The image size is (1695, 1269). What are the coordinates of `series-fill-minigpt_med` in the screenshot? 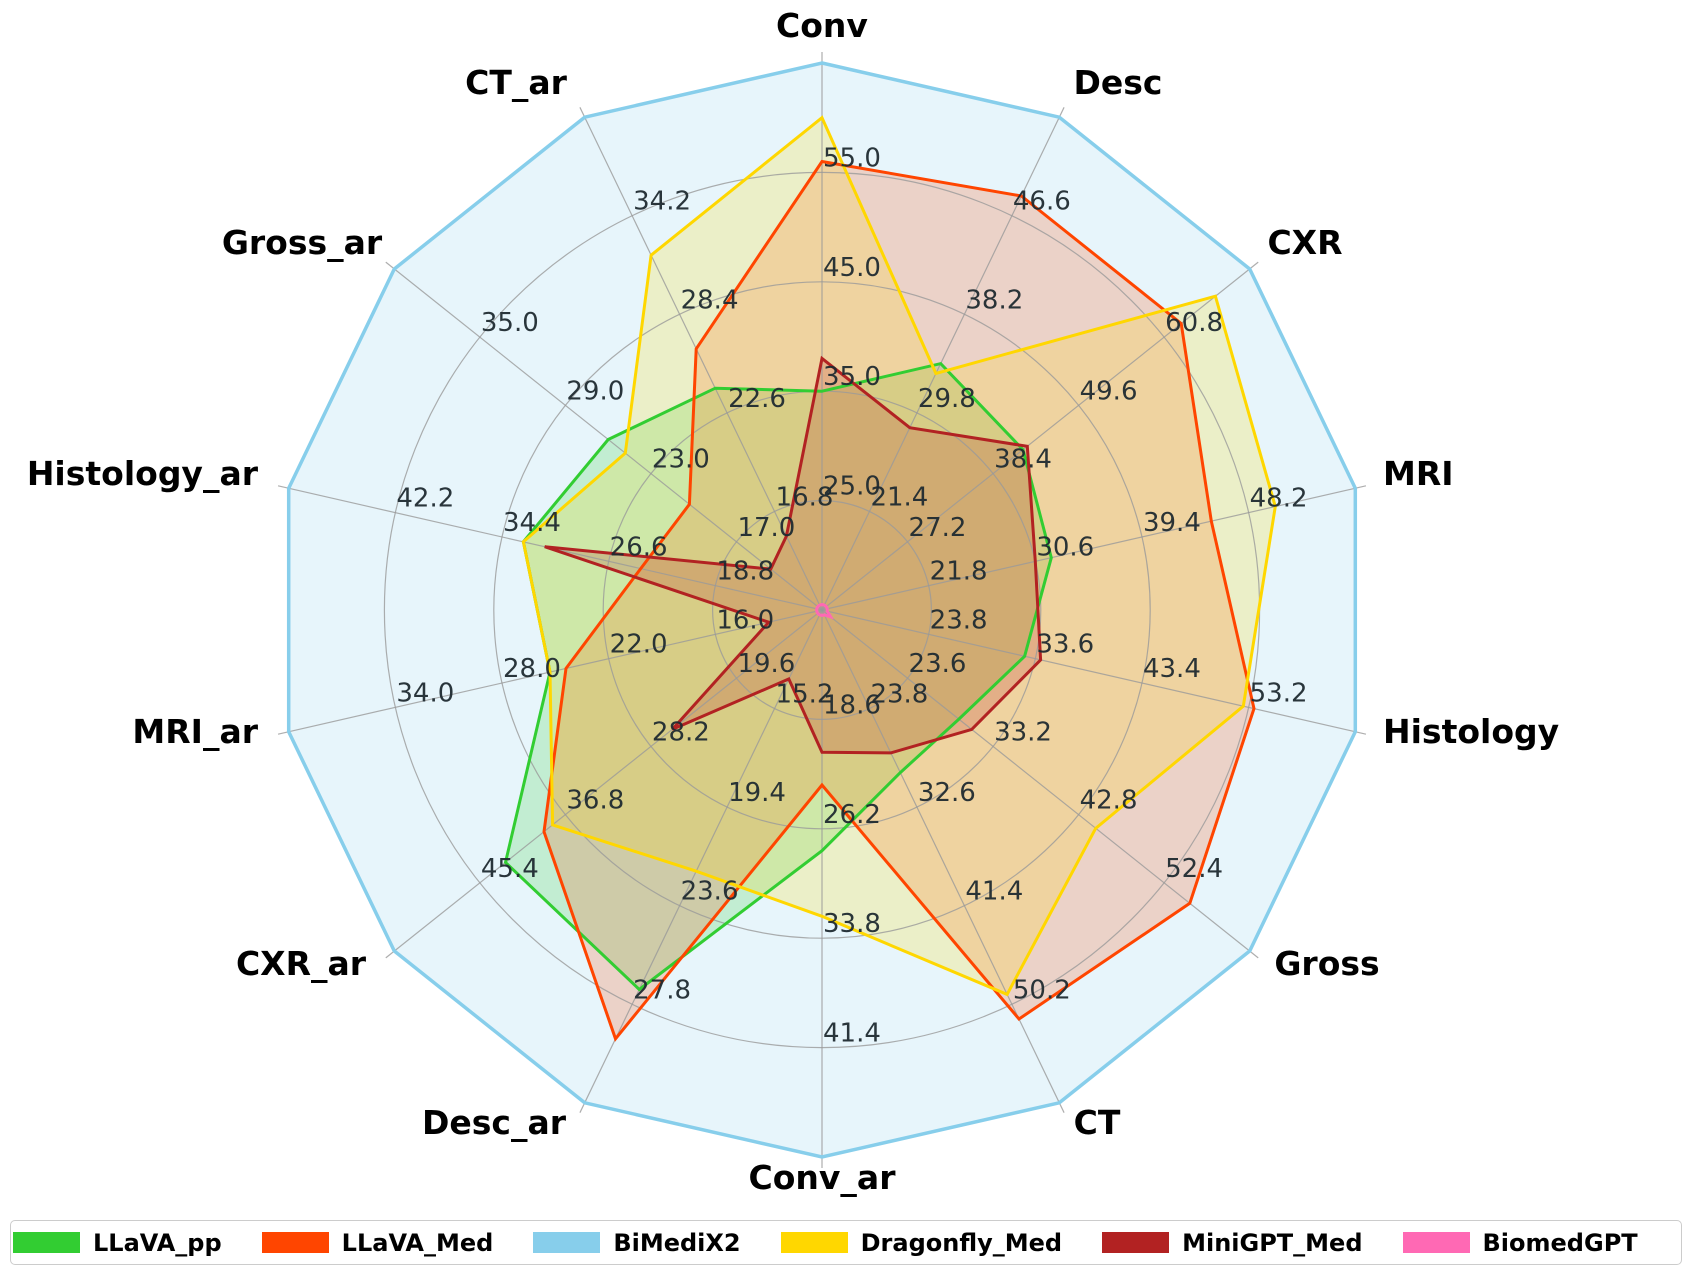 It's located at (792, 555).